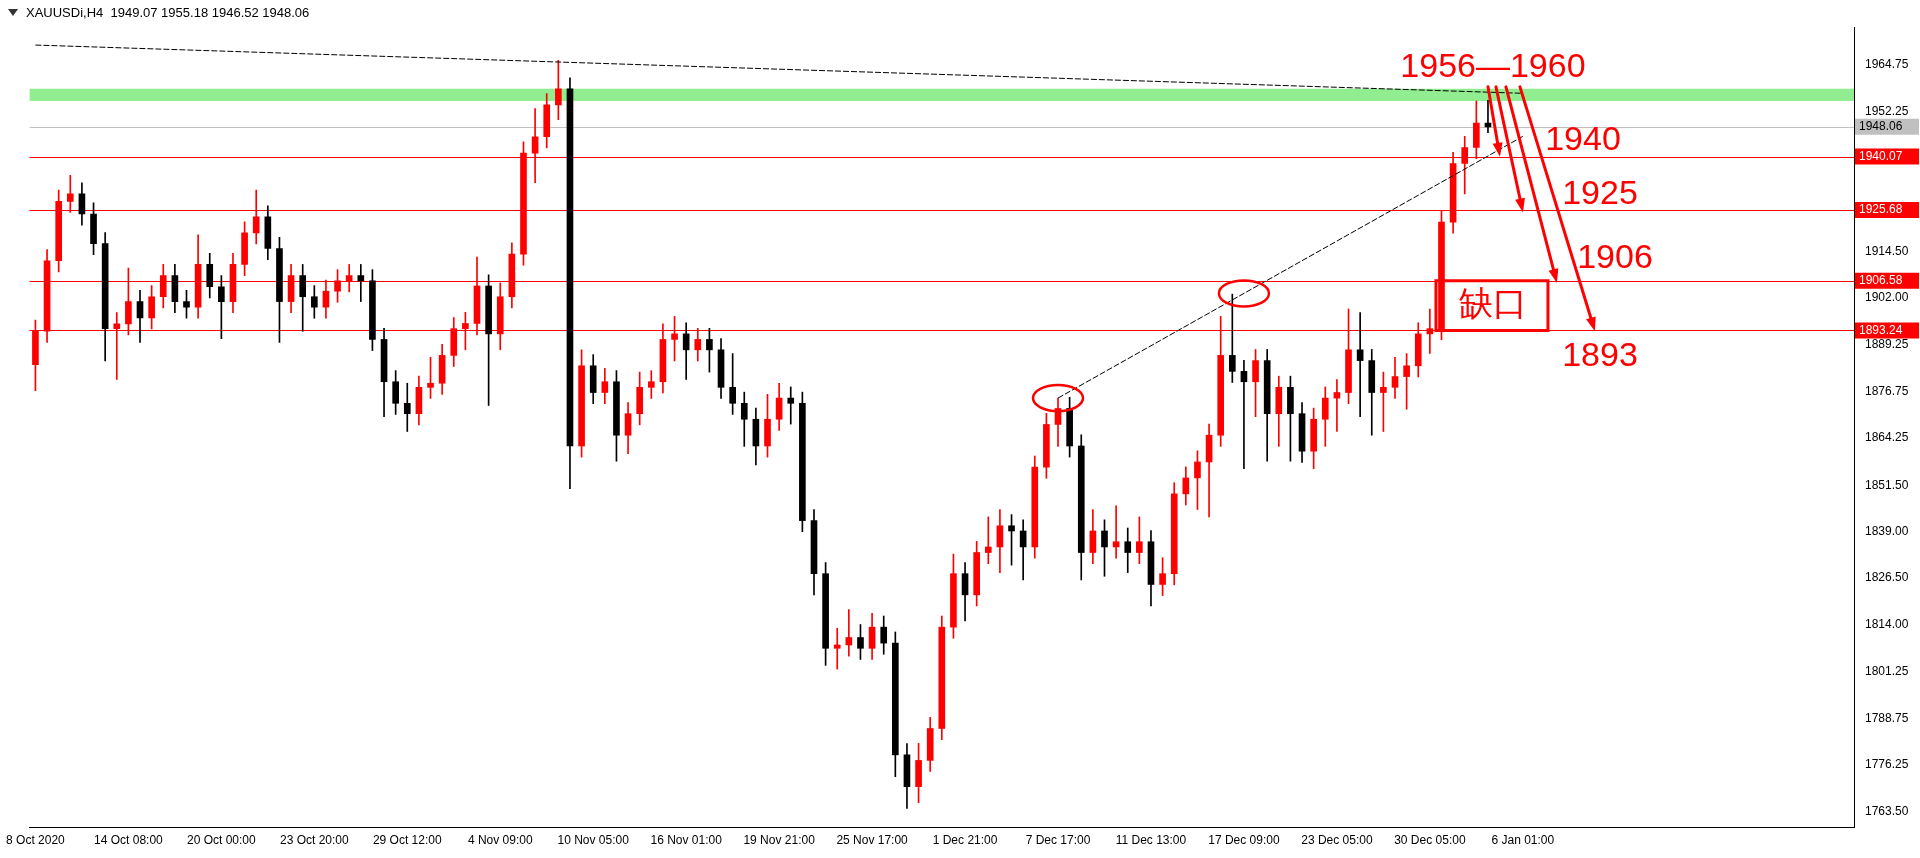  Describe the element at coordinates (222, 840) in the screenshot. I see `x-tick-label: 20 Oct 00:00` at that location.